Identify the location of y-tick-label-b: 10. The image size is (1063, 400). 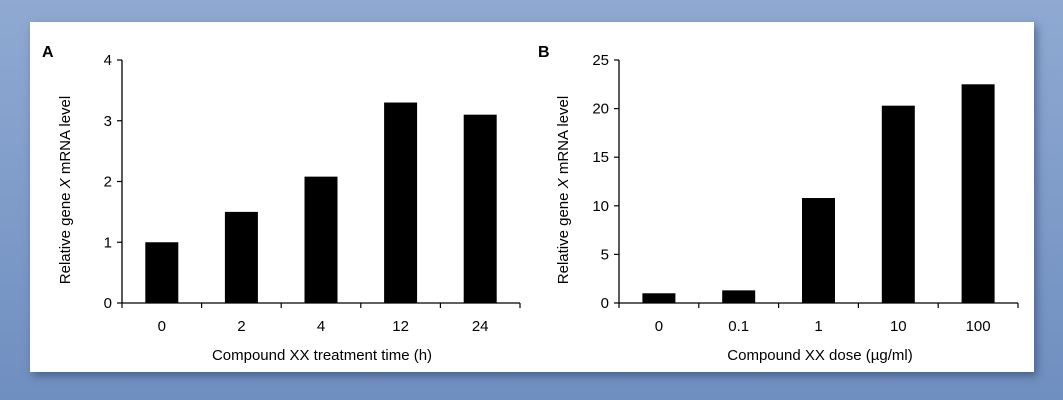
(600, 206).